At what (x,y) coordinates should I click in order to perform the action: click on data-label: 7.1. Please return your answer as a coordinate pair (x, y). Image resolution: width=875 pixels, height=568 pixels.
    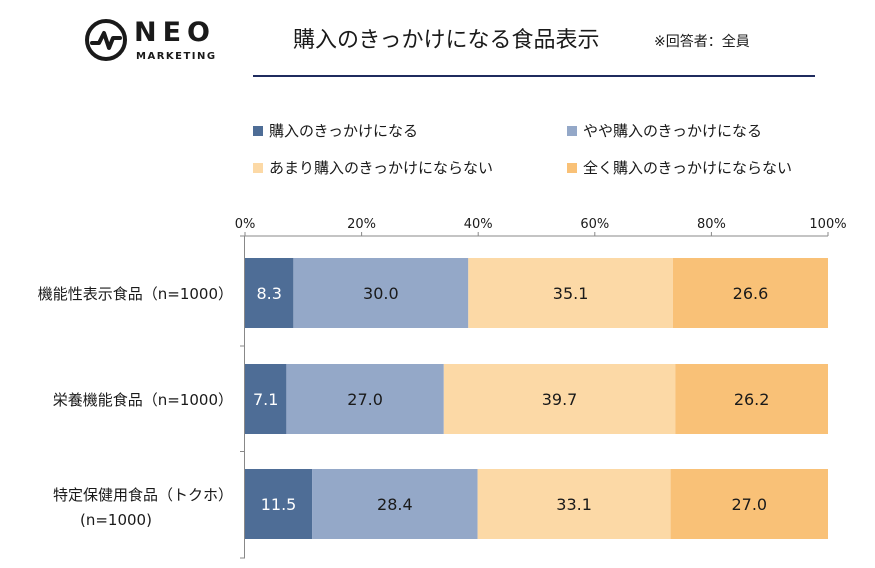
    Looking at the image, I should click on (265, 399).